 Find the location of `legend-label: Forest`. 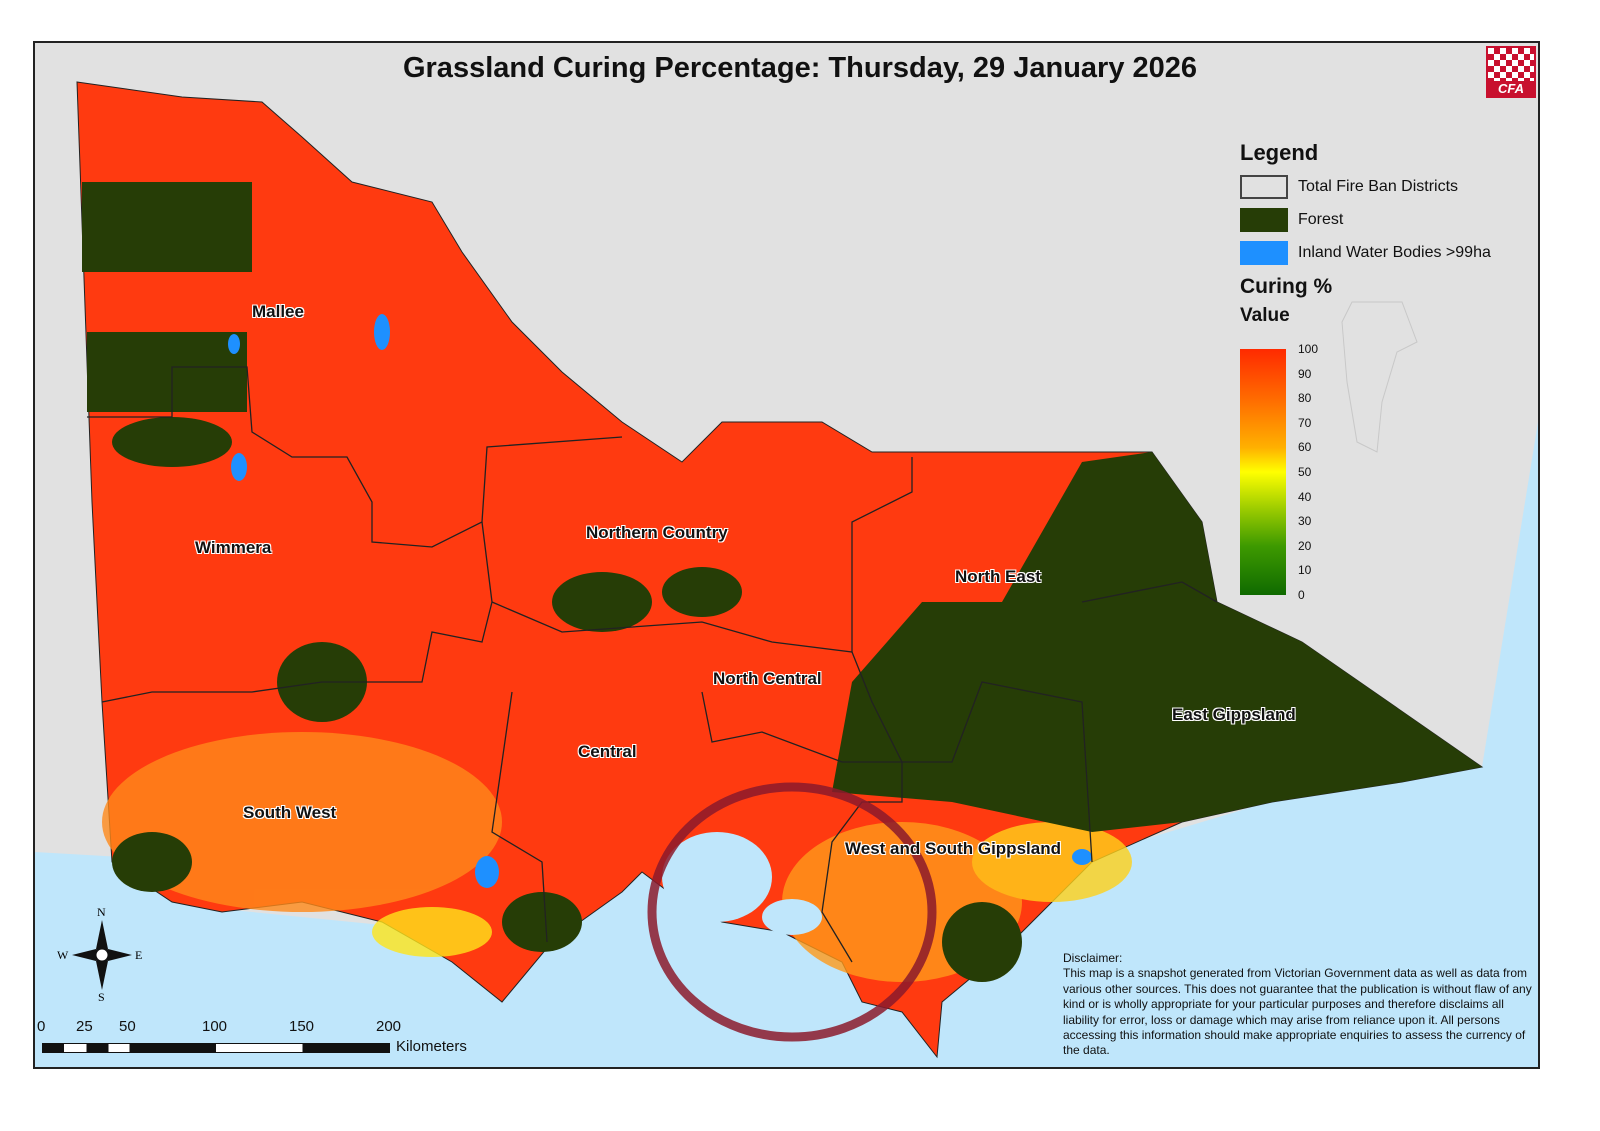

legend-label: Forest is located at coordinates (1321, 219).